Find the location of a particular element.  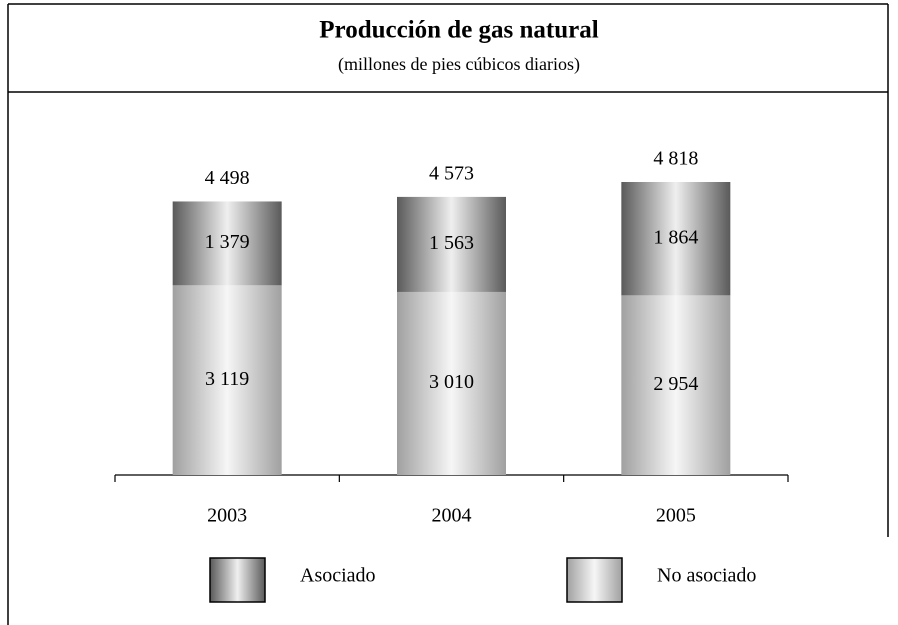

x-tick-label: 2003 is located at coordinates (227, 516).